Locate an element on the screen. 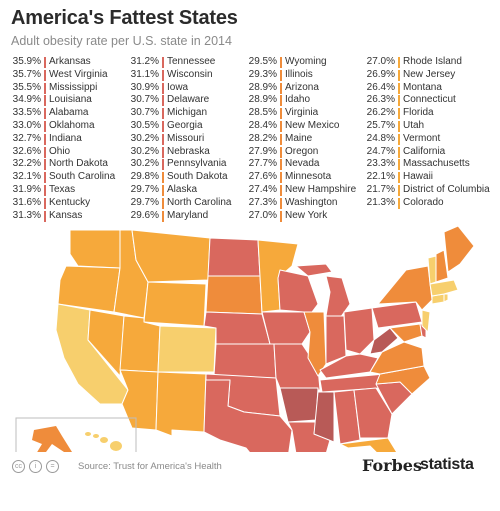 This screenshot has height=511, width=500. state-name: North Dakota is located at coordinates (78, 164).